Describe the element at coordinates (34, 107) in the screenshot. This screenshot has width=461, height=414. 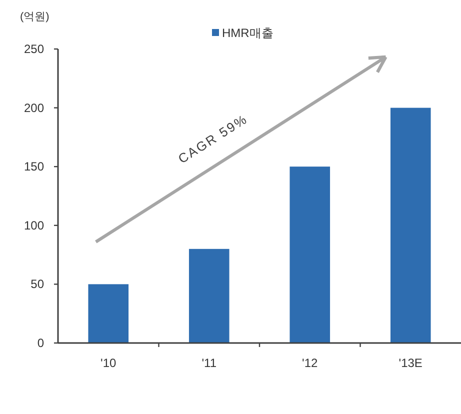
I see `y-tick-label: 200` at that location.